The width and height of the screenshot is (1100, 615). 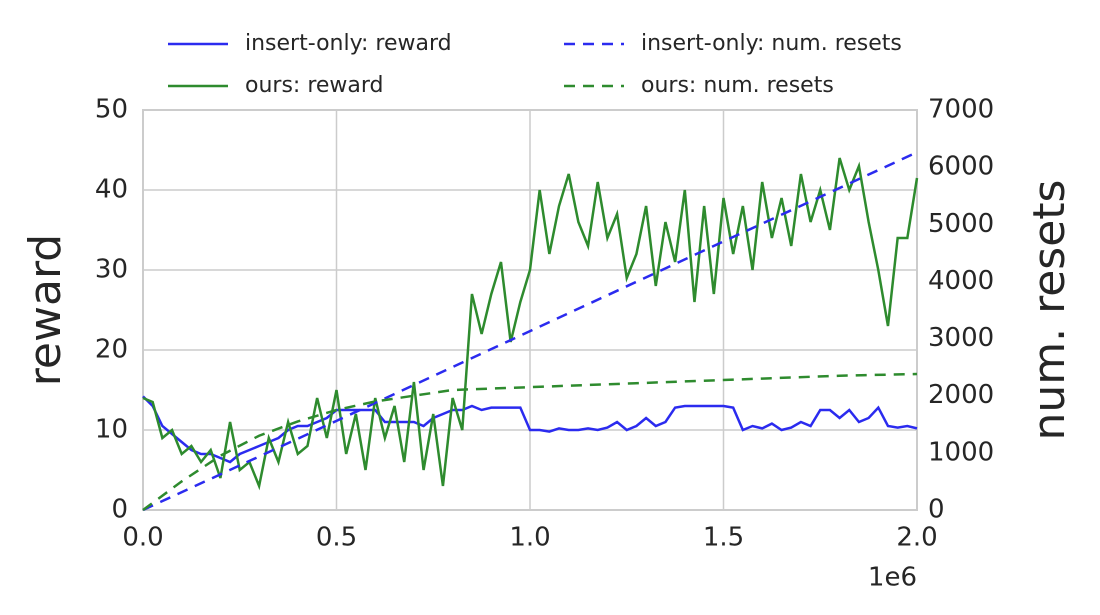 I want to click on y-tick-label: 20, so click(x=111, y=350).